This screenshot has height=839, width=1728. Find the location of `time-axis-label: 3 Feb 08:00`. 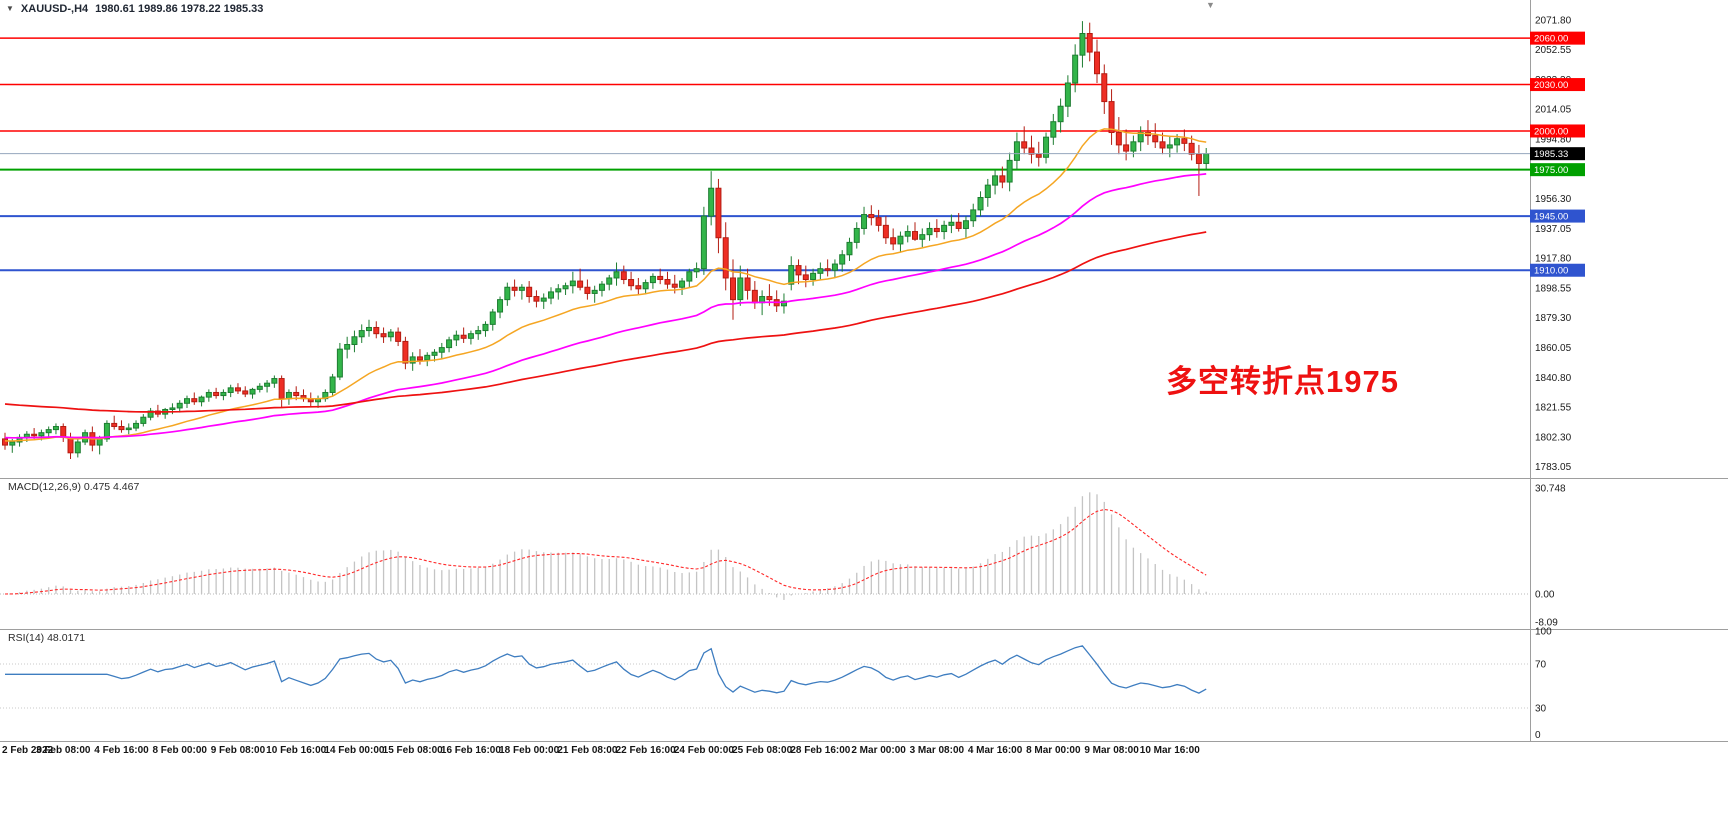

time-axis-label: 3 Feb 08:00 is located at coordinates (63, 750).